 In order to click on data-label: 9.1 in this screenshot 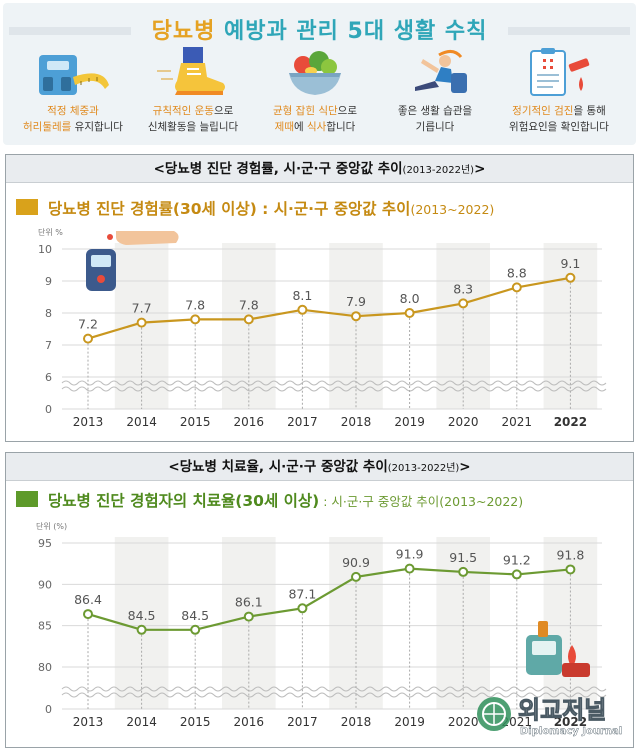, I will do `click(570, 263)`.